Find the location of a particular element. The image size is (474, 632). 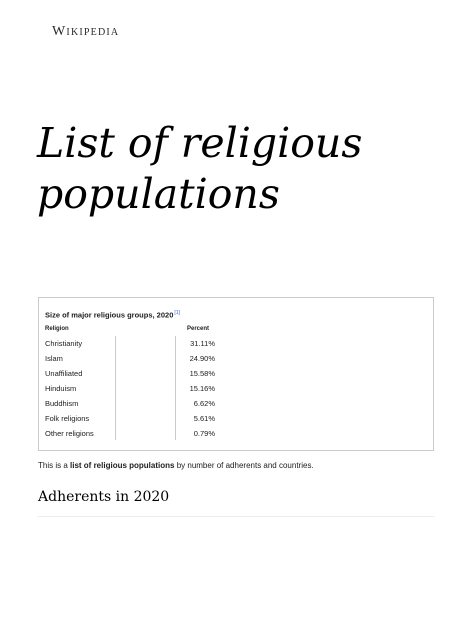

religion-name: Buddhism is located at coordinates (62, 403).